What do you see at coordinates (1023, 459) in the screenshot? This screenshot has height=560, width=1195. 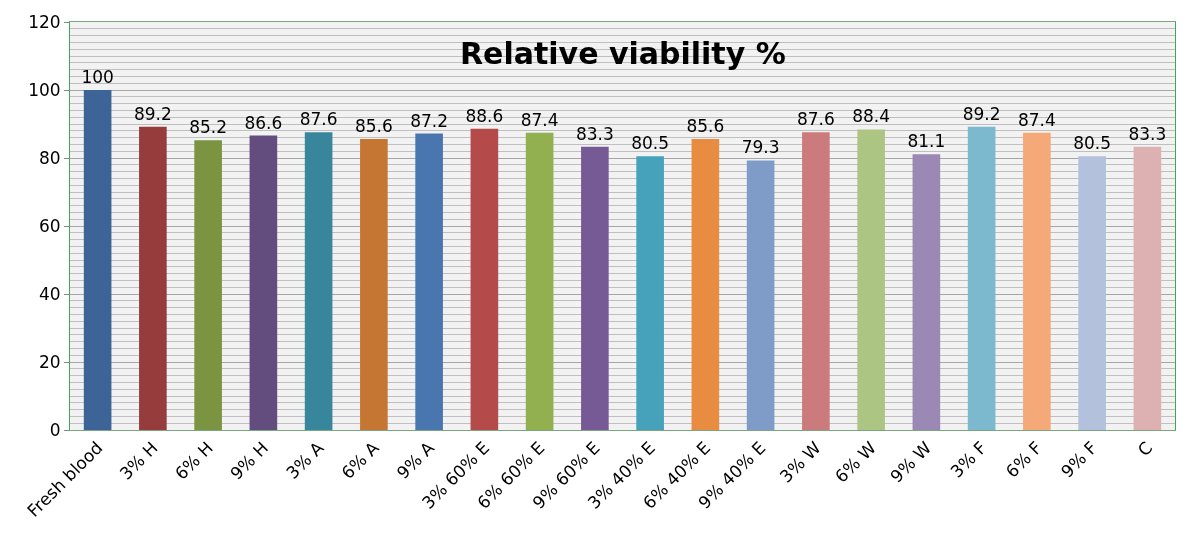 I see `x-tick-label: 6% F` at bounding box center [1023, 459].